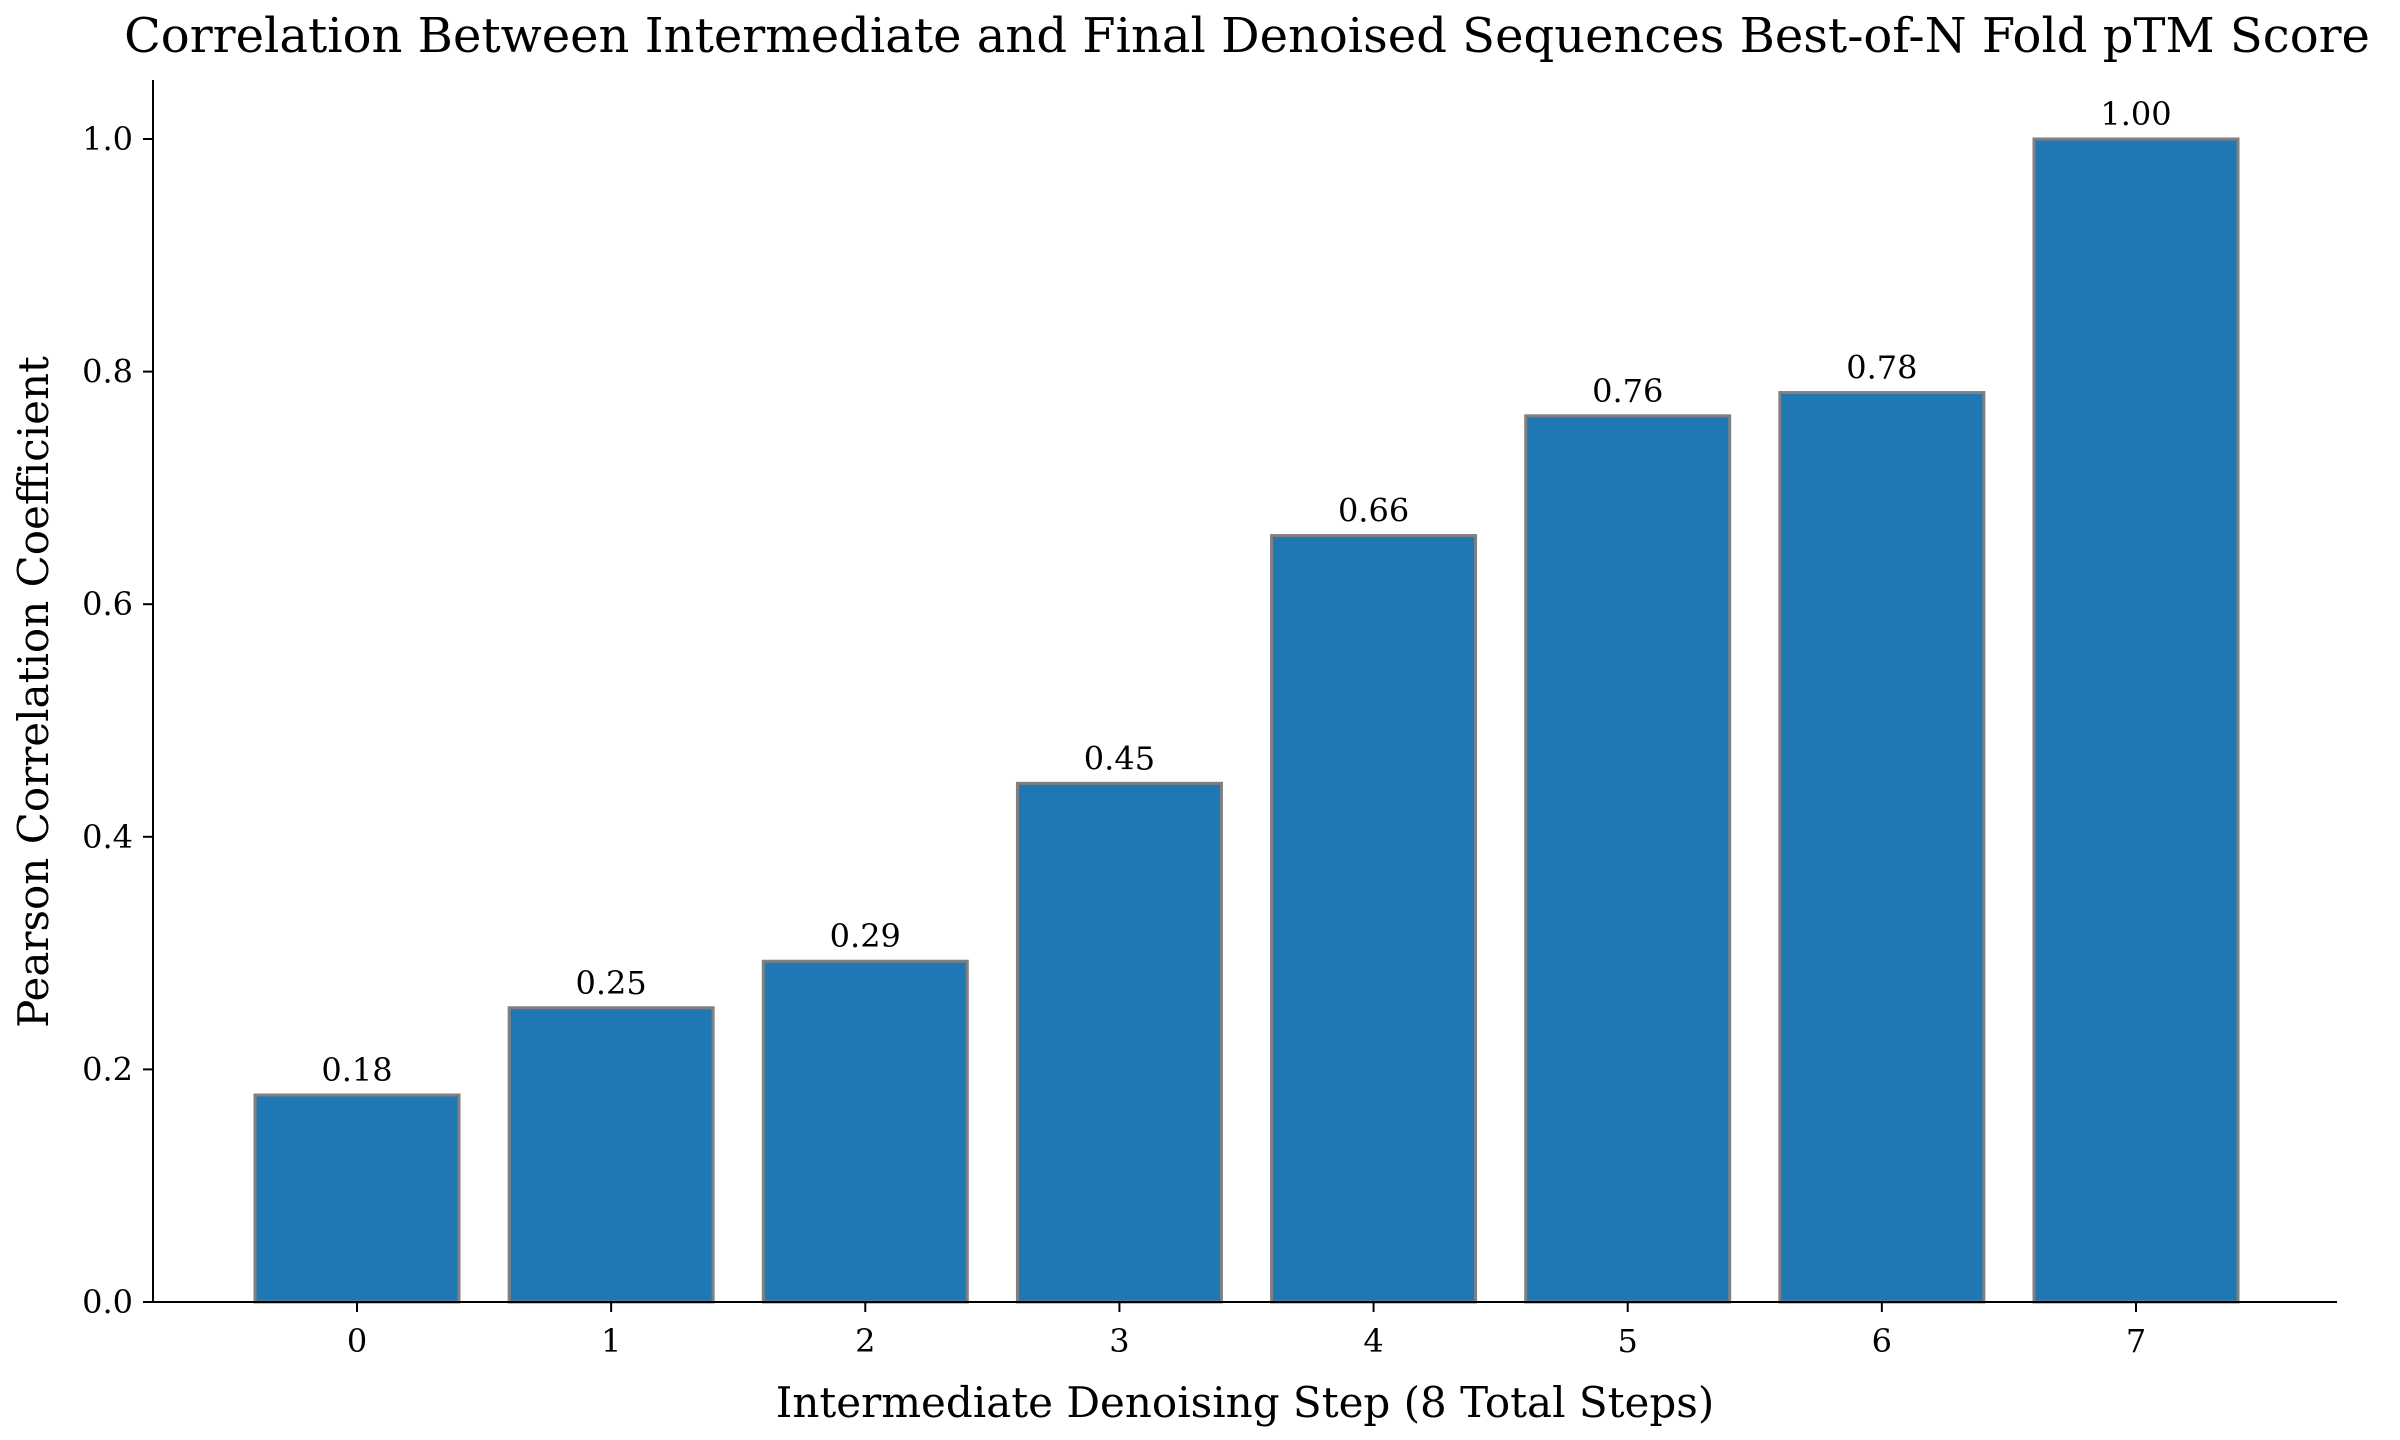 The width and height of the screenshot is (2400, 1440). What do you see at coordinates (1627, 391) in the screenshot?
I see `bar-value-label-5: 0.76` at bounding box center [1627, 391].